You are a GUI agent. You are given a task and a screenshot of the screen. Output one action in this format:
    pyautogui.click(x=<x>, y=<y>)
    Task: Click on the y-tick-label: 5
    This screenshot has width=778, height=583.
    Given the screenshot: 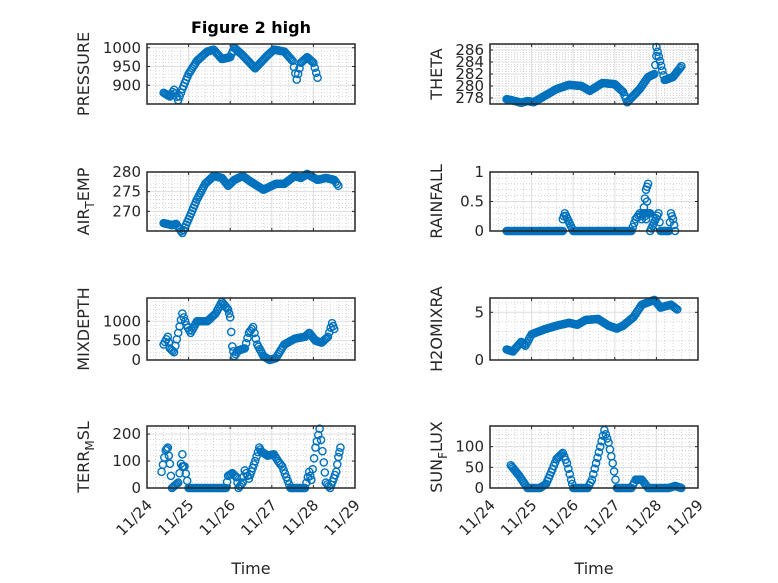 What is the action you would take?
    pyautogui.click(x=479, y=312)
    